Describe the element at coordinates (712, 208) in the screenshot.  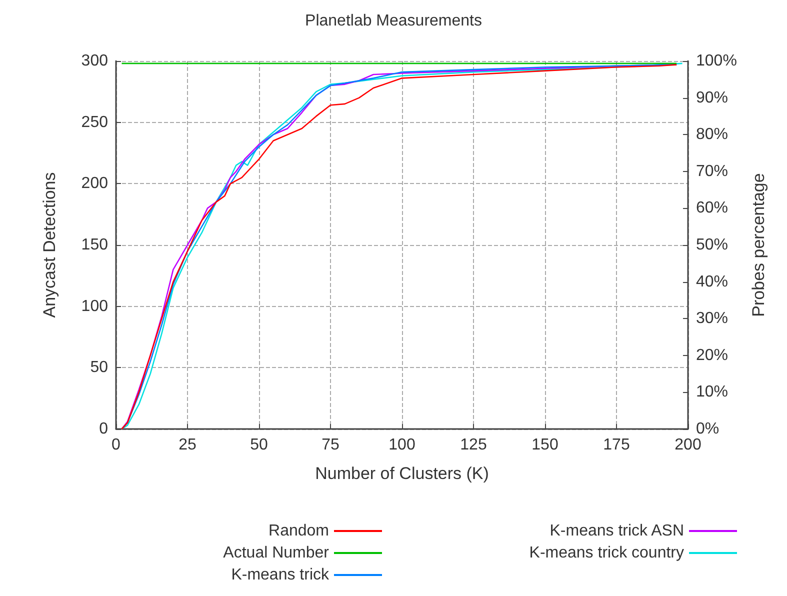
I see `y2-tick-label: 60%` at that location.